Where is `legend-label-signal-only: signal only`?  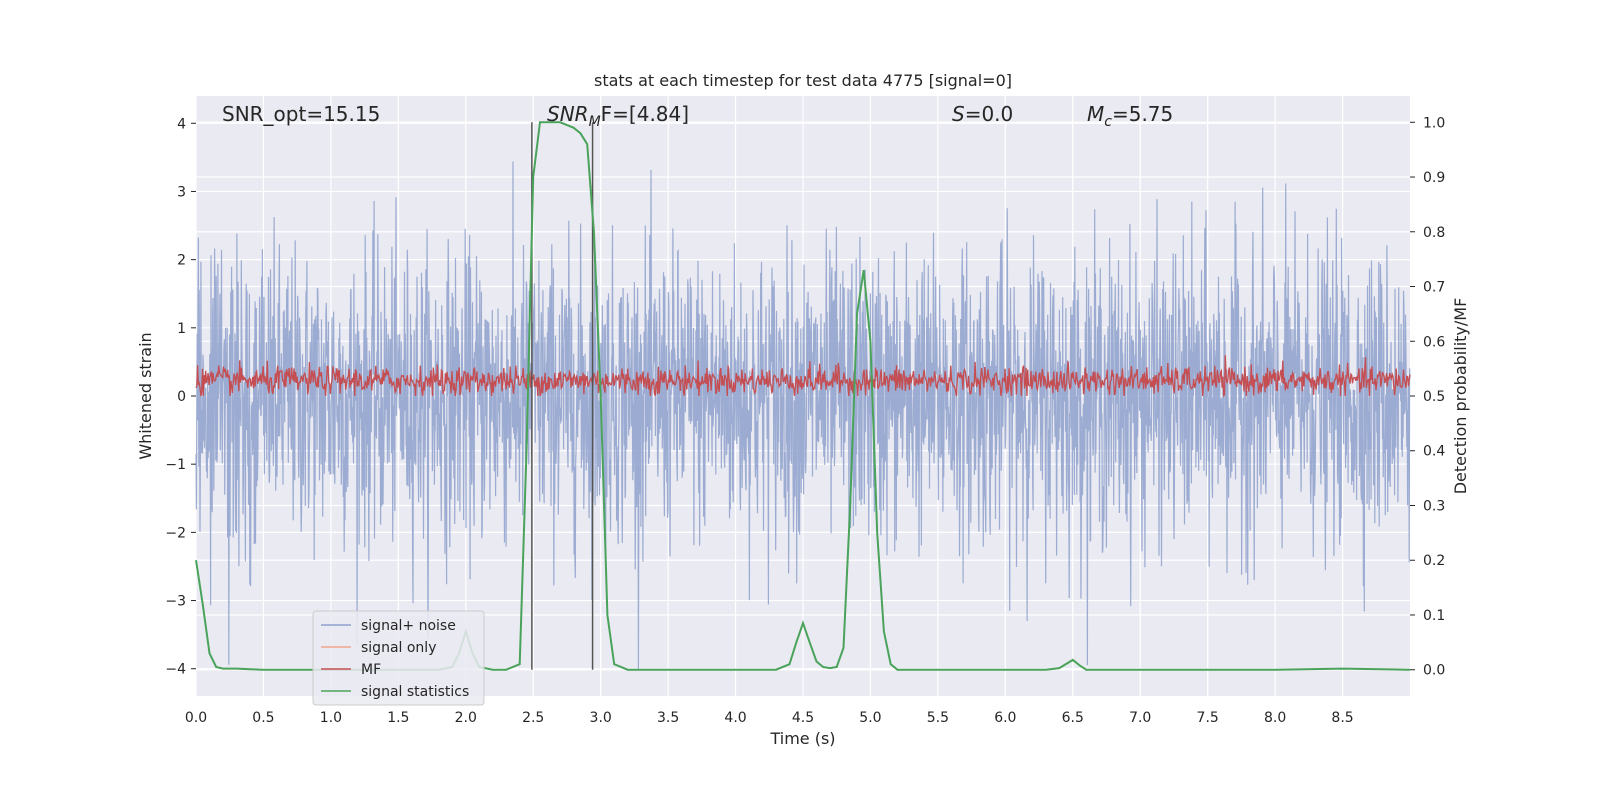 legend-label-signal-only: signal only is located at coordinates (398, 648).